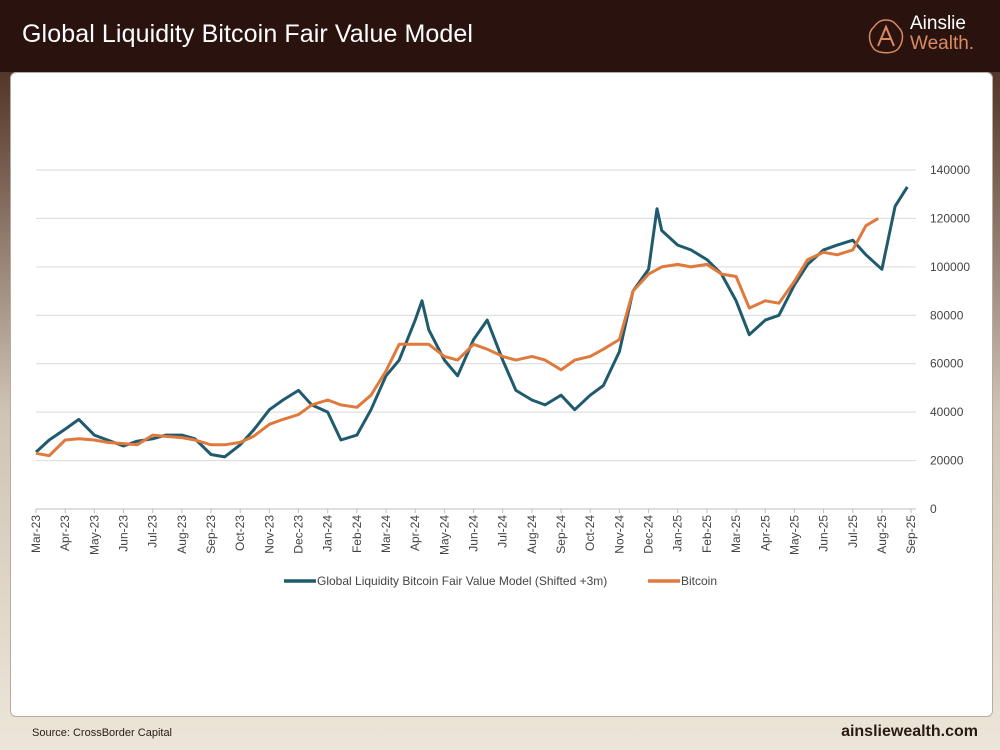 Image resolution: width=1000 pixels, height=750 pixels. Describe the element at coordinates (153, 531) in the screenshot. I see `x-tick-label: Jul-23` at that location.